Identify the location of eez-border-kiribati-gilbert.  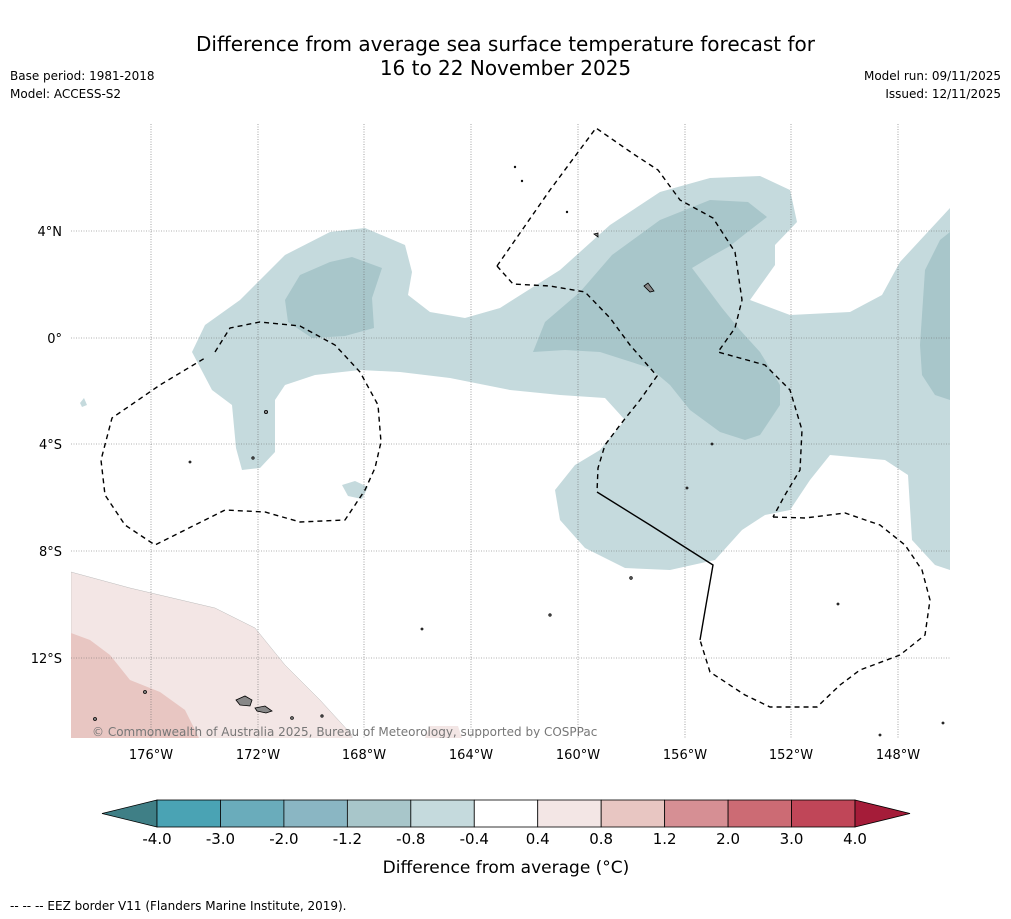
(241, 433).